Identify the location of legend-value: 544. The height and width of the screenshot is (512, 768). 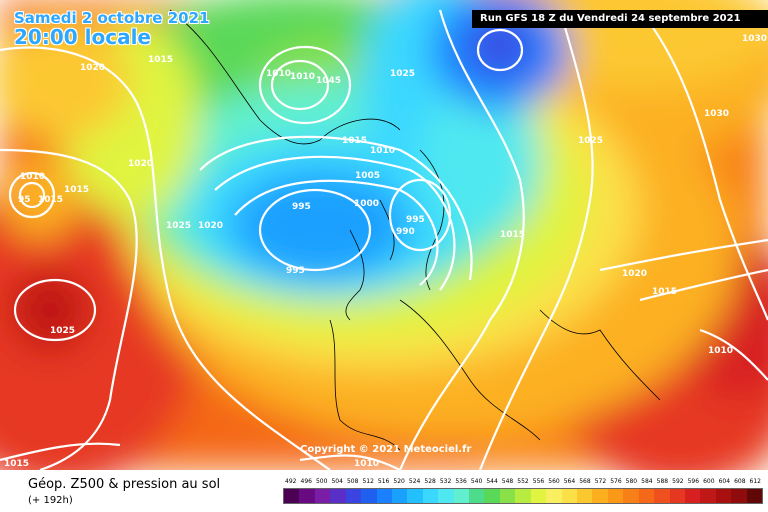
(492, 481).